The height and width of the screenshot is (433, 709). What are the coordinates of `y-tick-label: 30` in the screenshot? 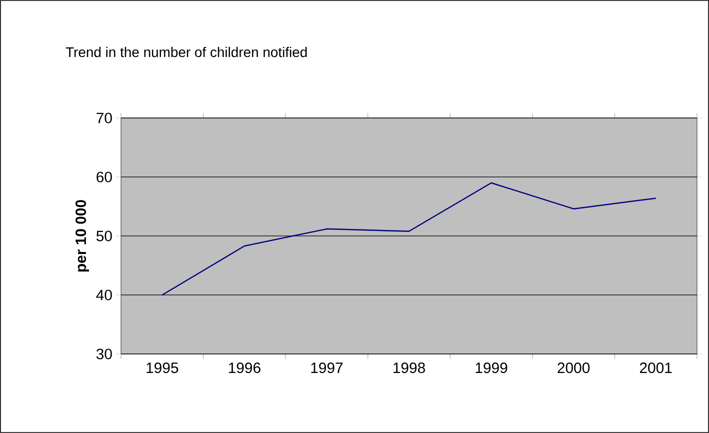 It's located at (104, 354).